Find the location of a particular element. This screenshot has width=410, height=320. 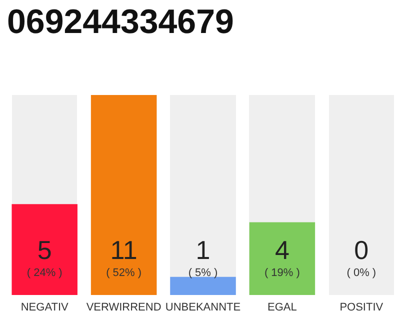

chart-title: 069244334679 is located at coordinates (120, 22).